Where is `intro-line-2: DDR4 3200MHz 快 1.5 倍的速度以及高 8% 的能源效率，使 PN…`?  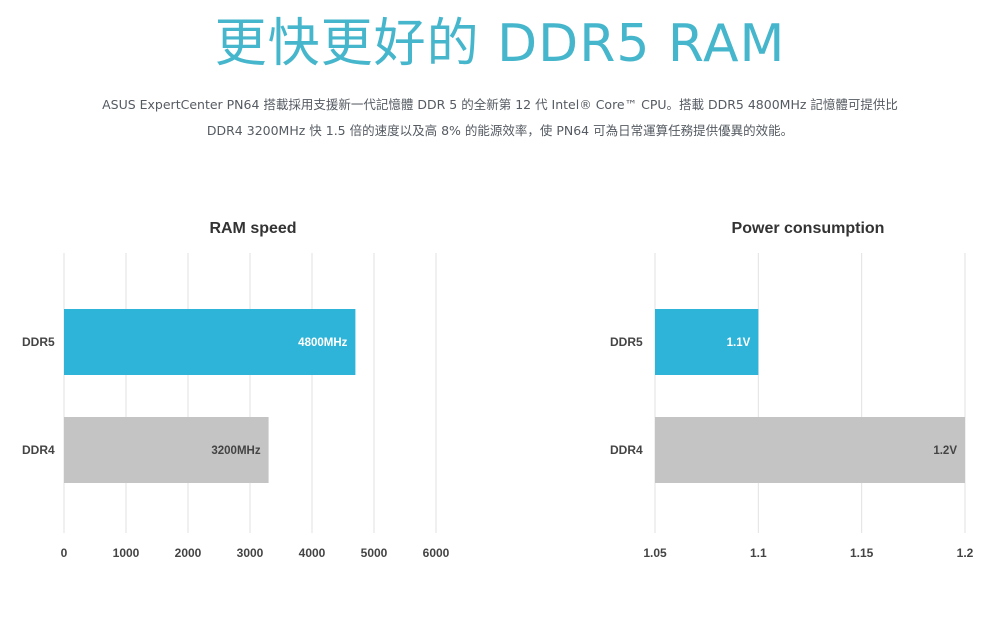 intro-line-2: DDR4 3200MHz 快 1.5 倍的速度以及高 8% 的能源效率，使 PN… is located at coordinates (500, 130).